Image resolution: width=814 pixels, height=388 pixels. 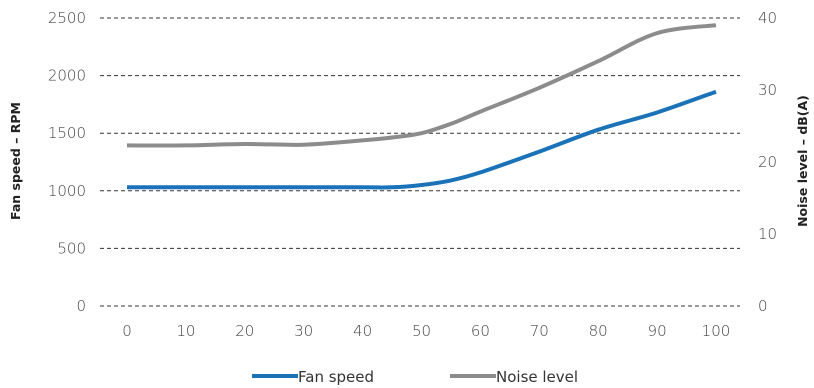 What do you see at coordinates (657, 331) in the screenshot?
I see `x-tick-label: 90` at bounding box center [657, 331].